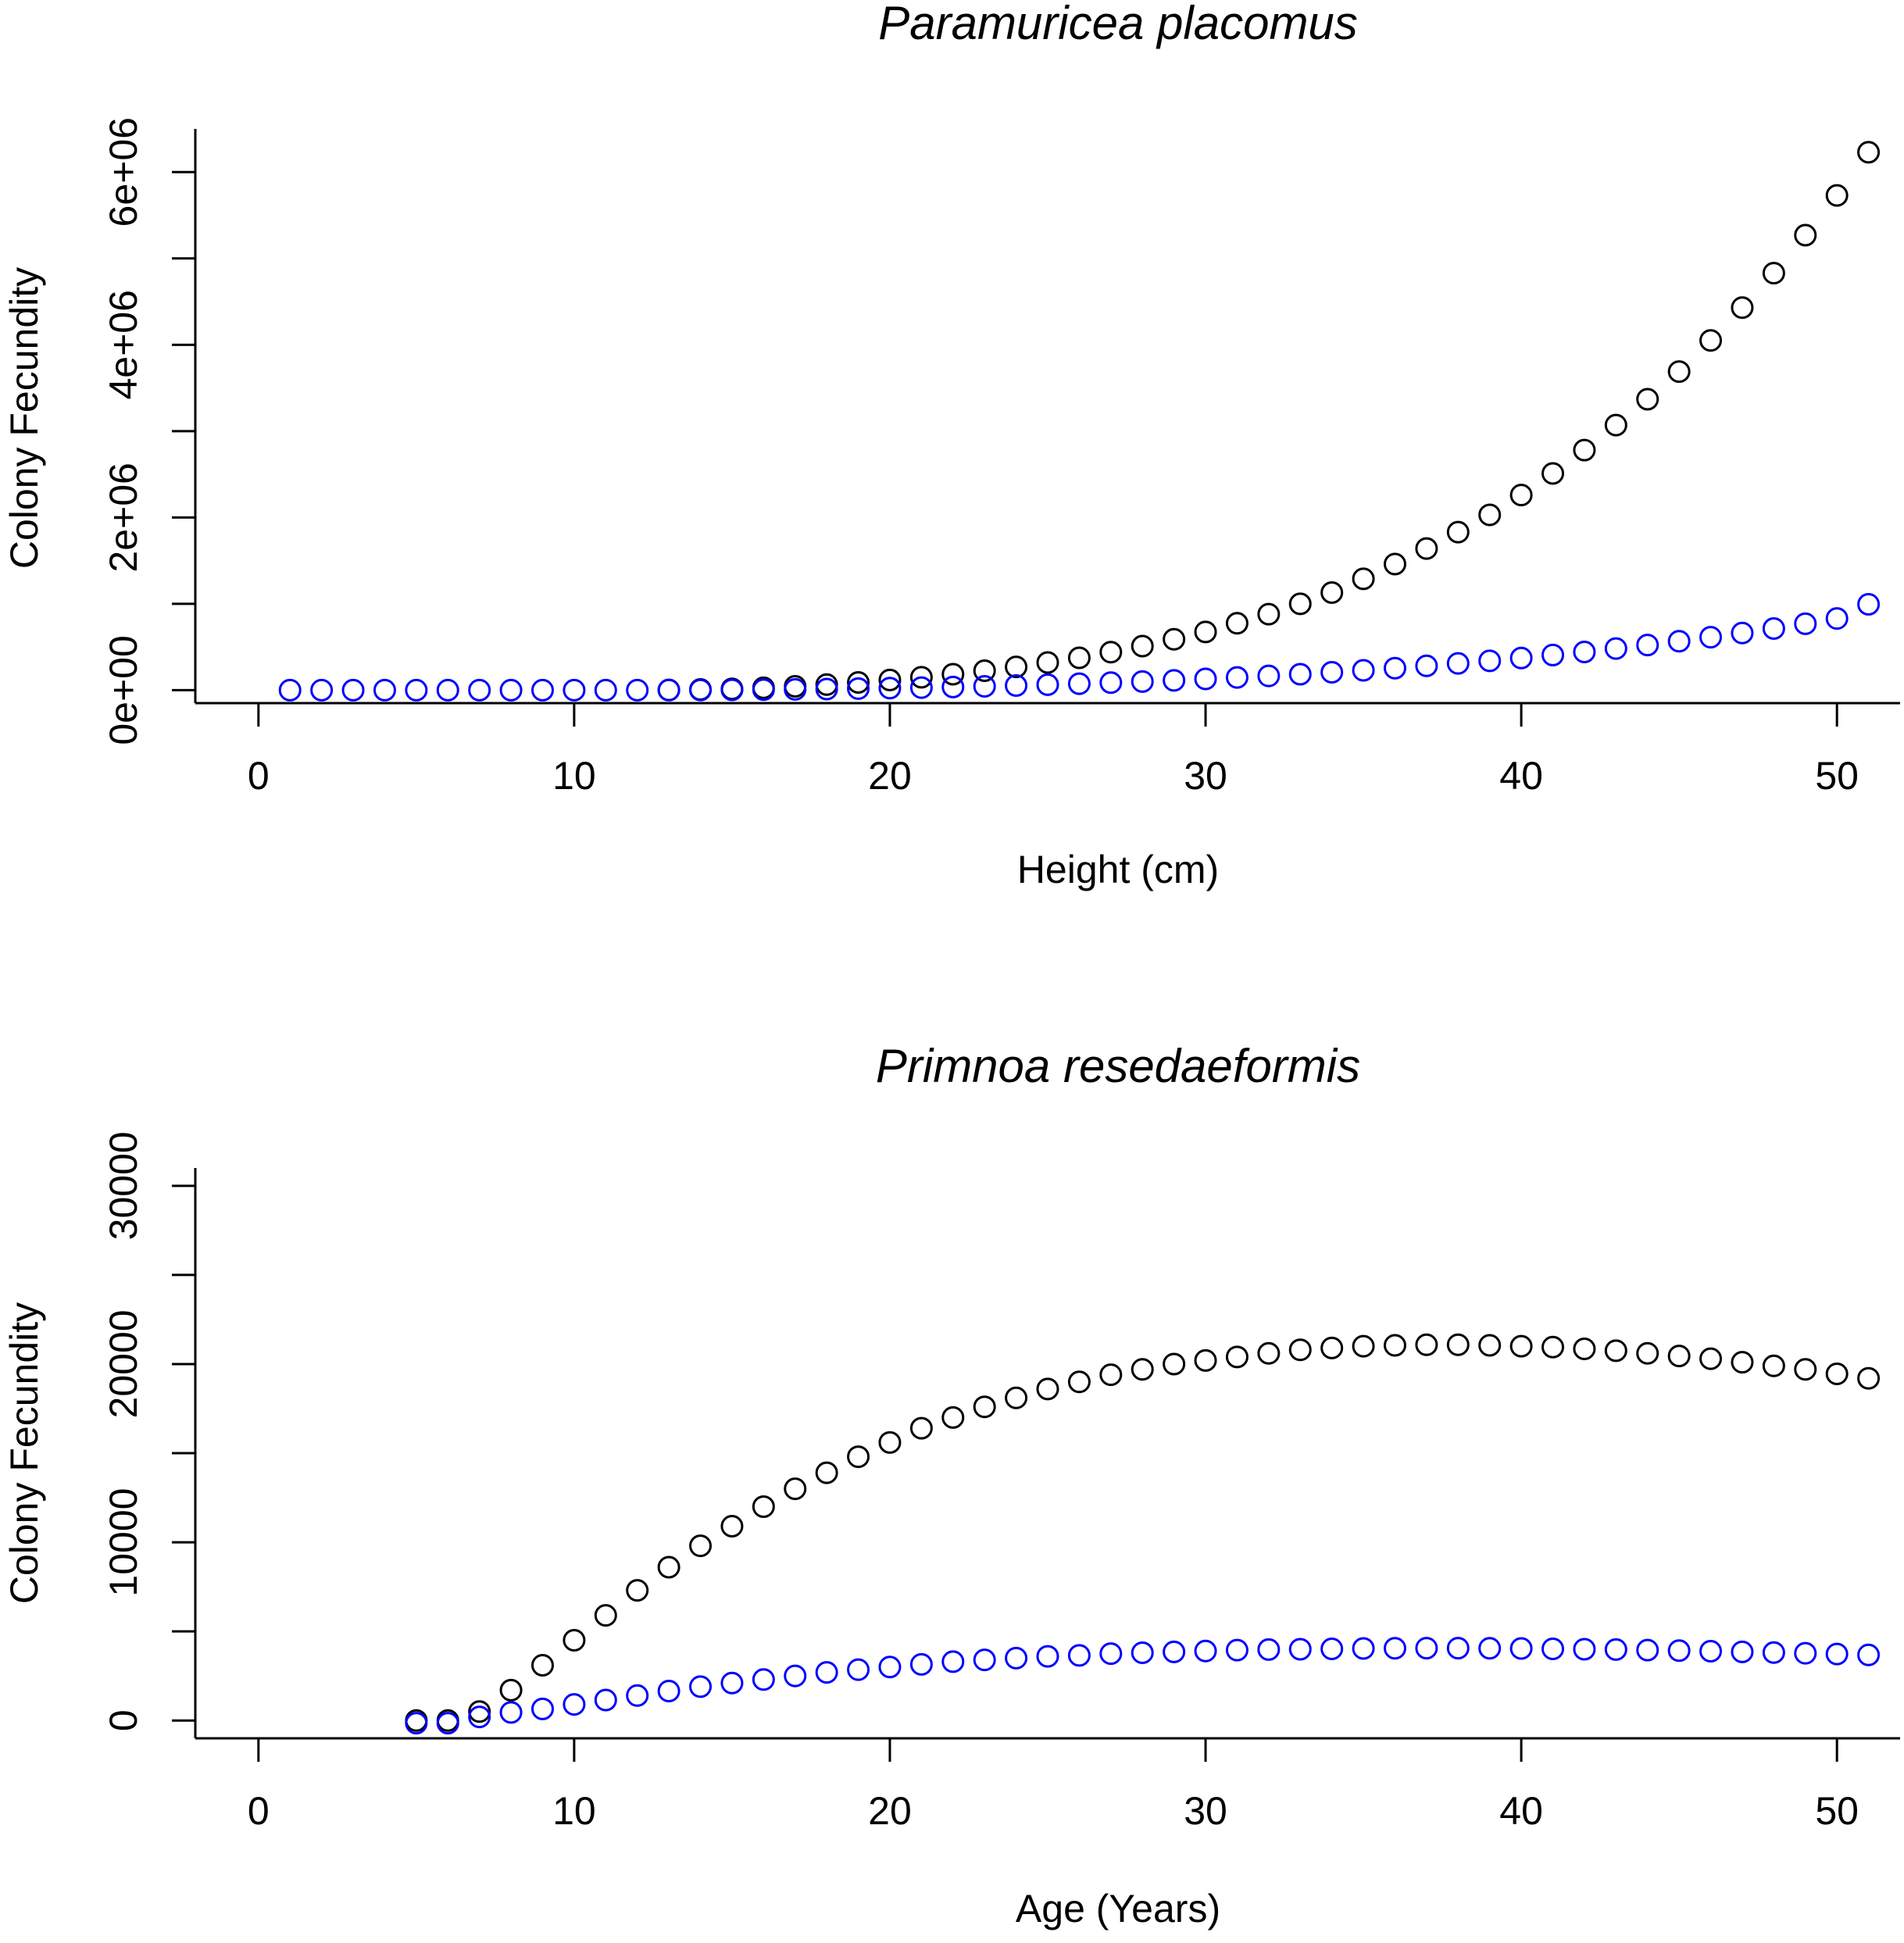 The image size is (1904, 1943). Describe the element at coordinates (259, 1811) in the screenshot. I see `x-tick-label: 0` at that location.